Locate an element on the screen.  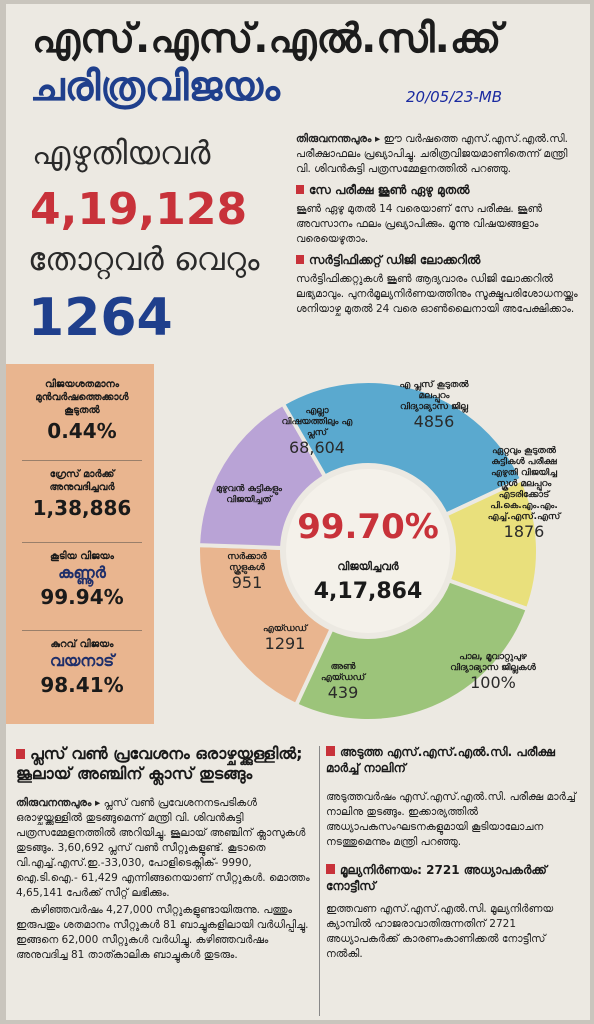
donut-segment-value: 4856 is located at coordinates (434, 421).